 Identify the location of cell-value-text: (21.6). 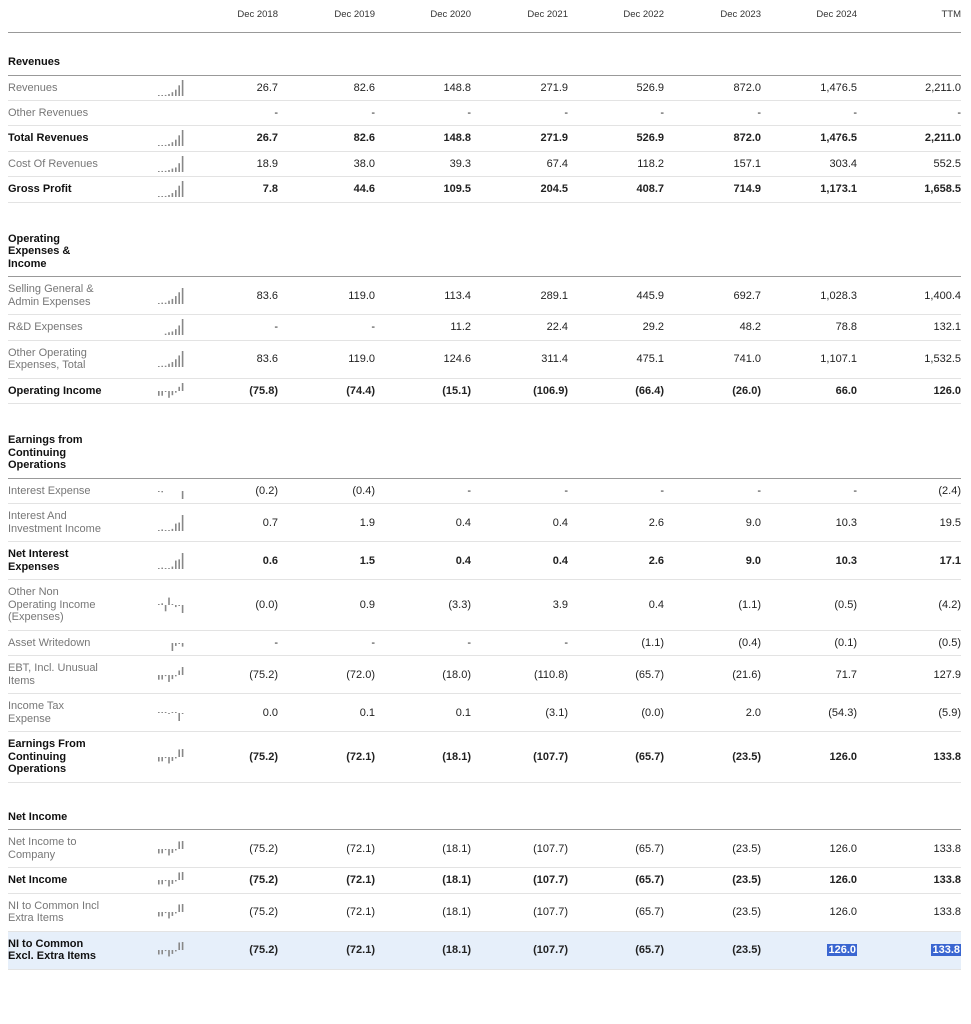
(746, 674).